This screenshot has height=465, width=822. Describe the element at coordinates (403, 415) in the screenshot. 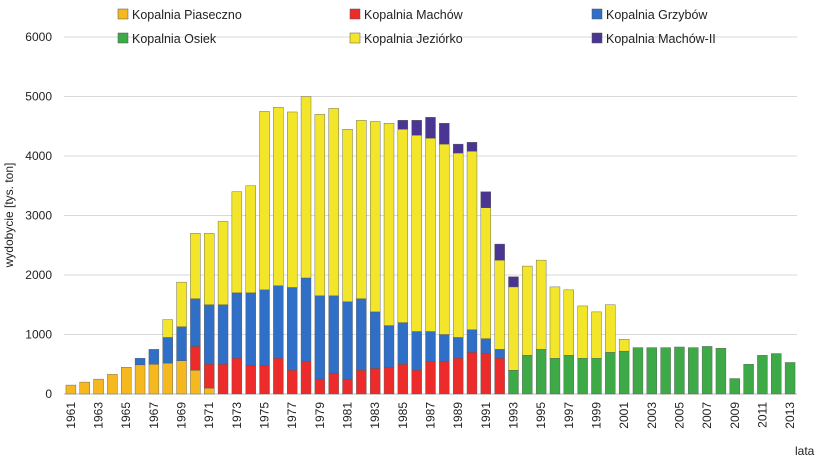

I see `x-tick-label: 1985` at that location.